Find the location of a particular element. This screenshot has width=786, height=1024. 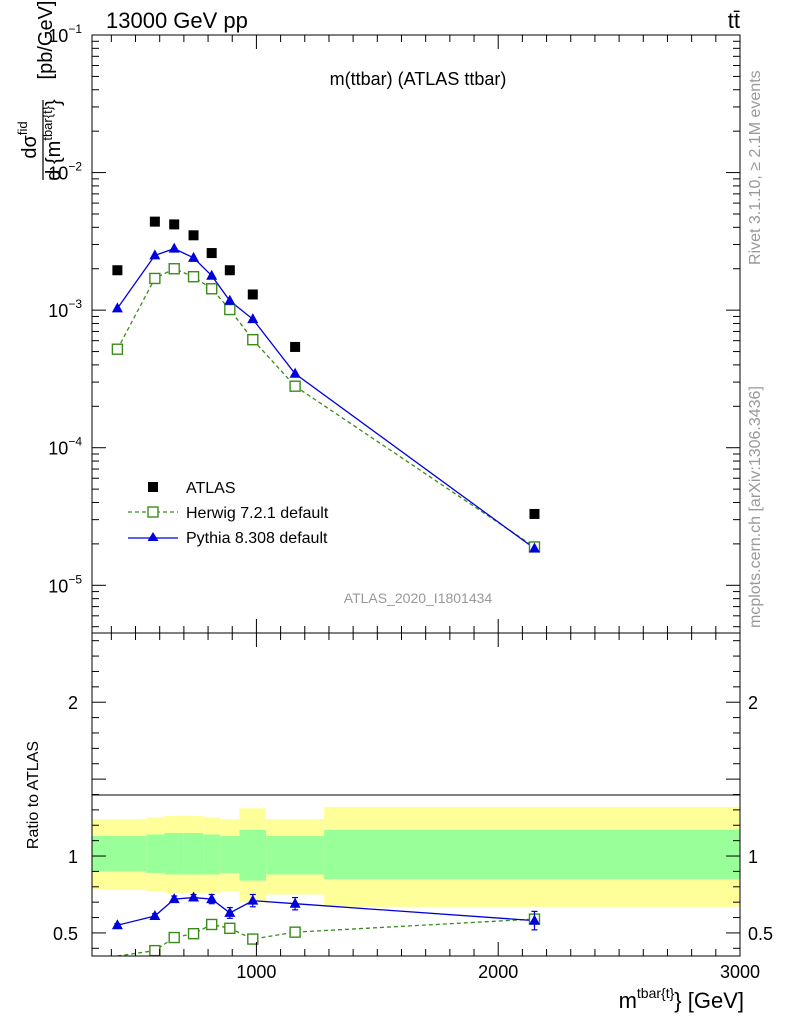

main-y-tick-label: 10⁻⁵ is located at coordinates (65, 584).